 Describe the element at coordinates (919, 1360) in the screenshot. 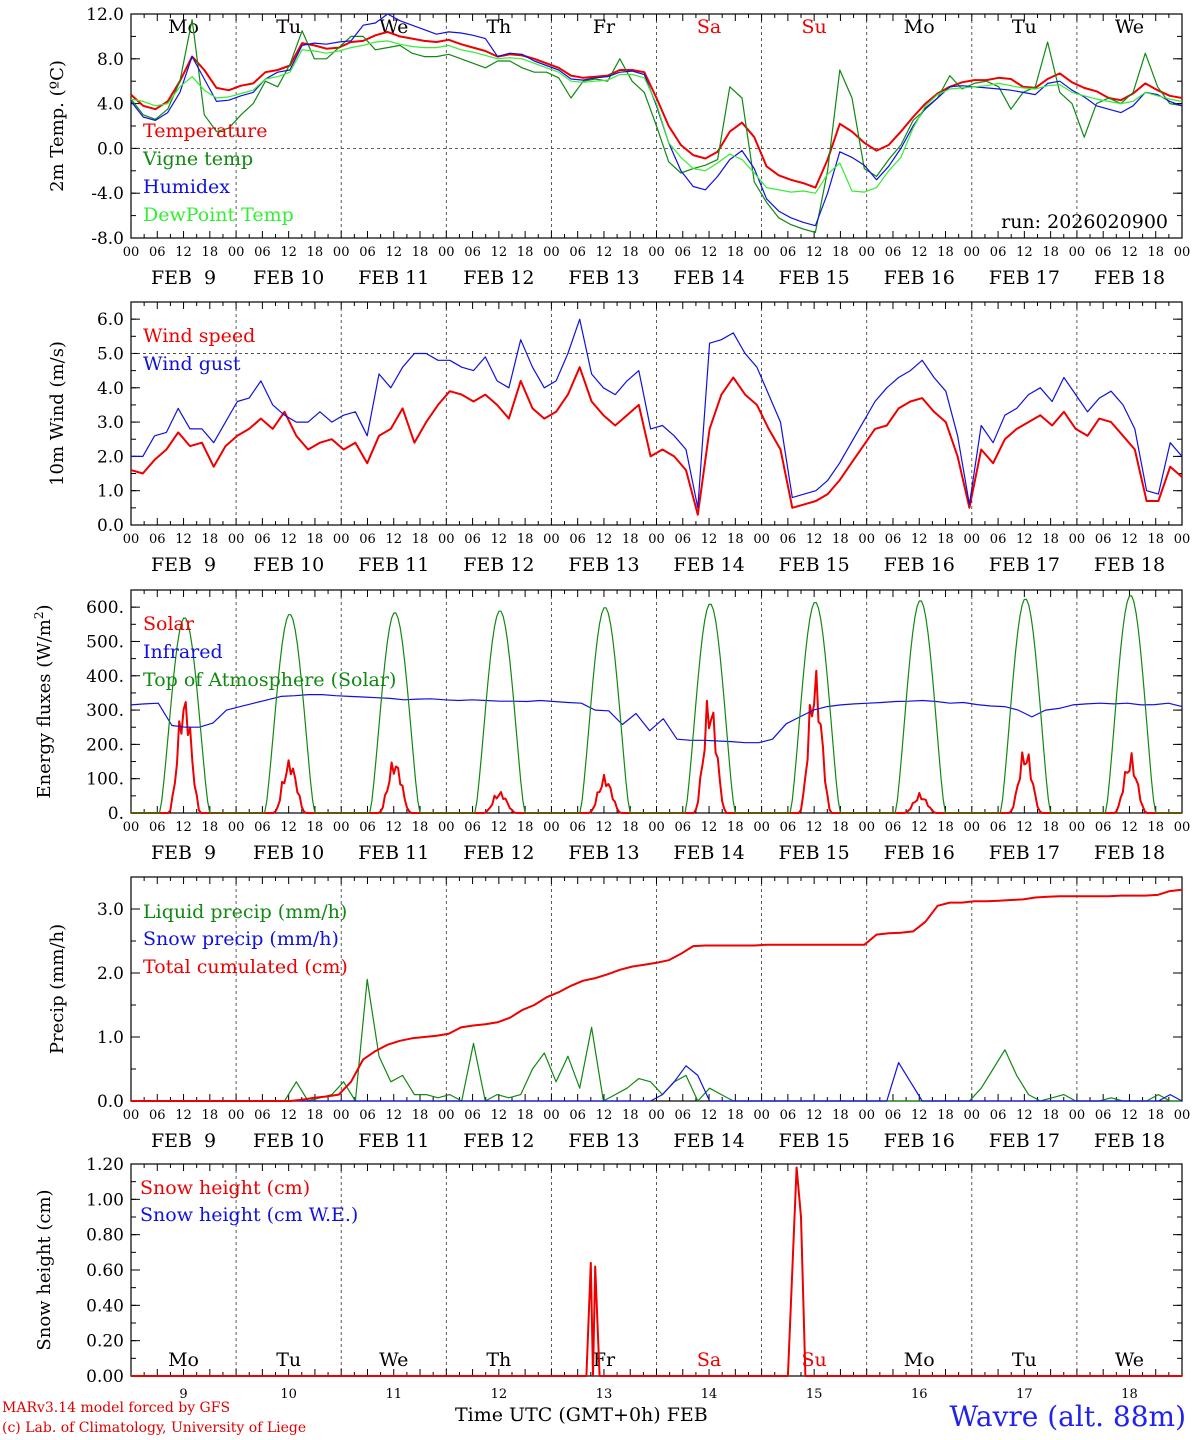

I see `weekday-label: Mo` at that location.